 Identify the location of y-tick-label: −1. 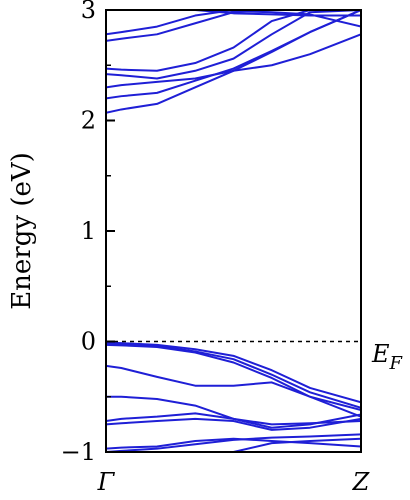
(78, 452).